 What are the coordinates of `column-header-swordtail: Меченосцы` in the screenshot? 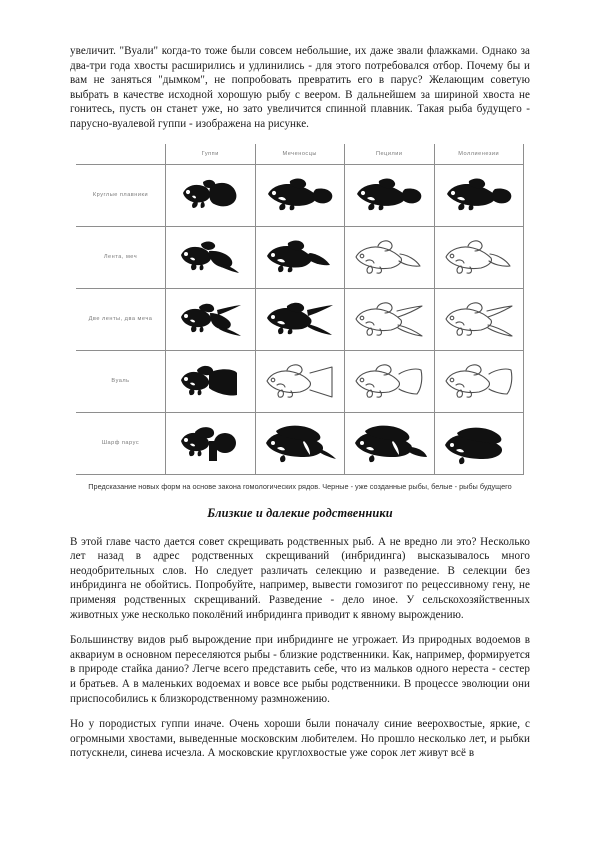 It's located at (299, 154).